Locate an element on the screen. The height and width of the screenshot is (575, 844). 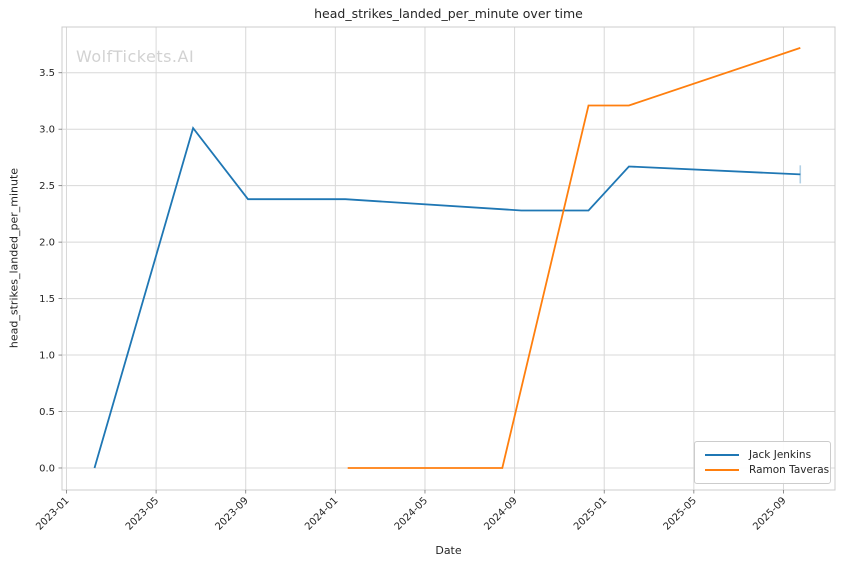
legend-label: Ramon Taveras is located at coordinates (789, 469).